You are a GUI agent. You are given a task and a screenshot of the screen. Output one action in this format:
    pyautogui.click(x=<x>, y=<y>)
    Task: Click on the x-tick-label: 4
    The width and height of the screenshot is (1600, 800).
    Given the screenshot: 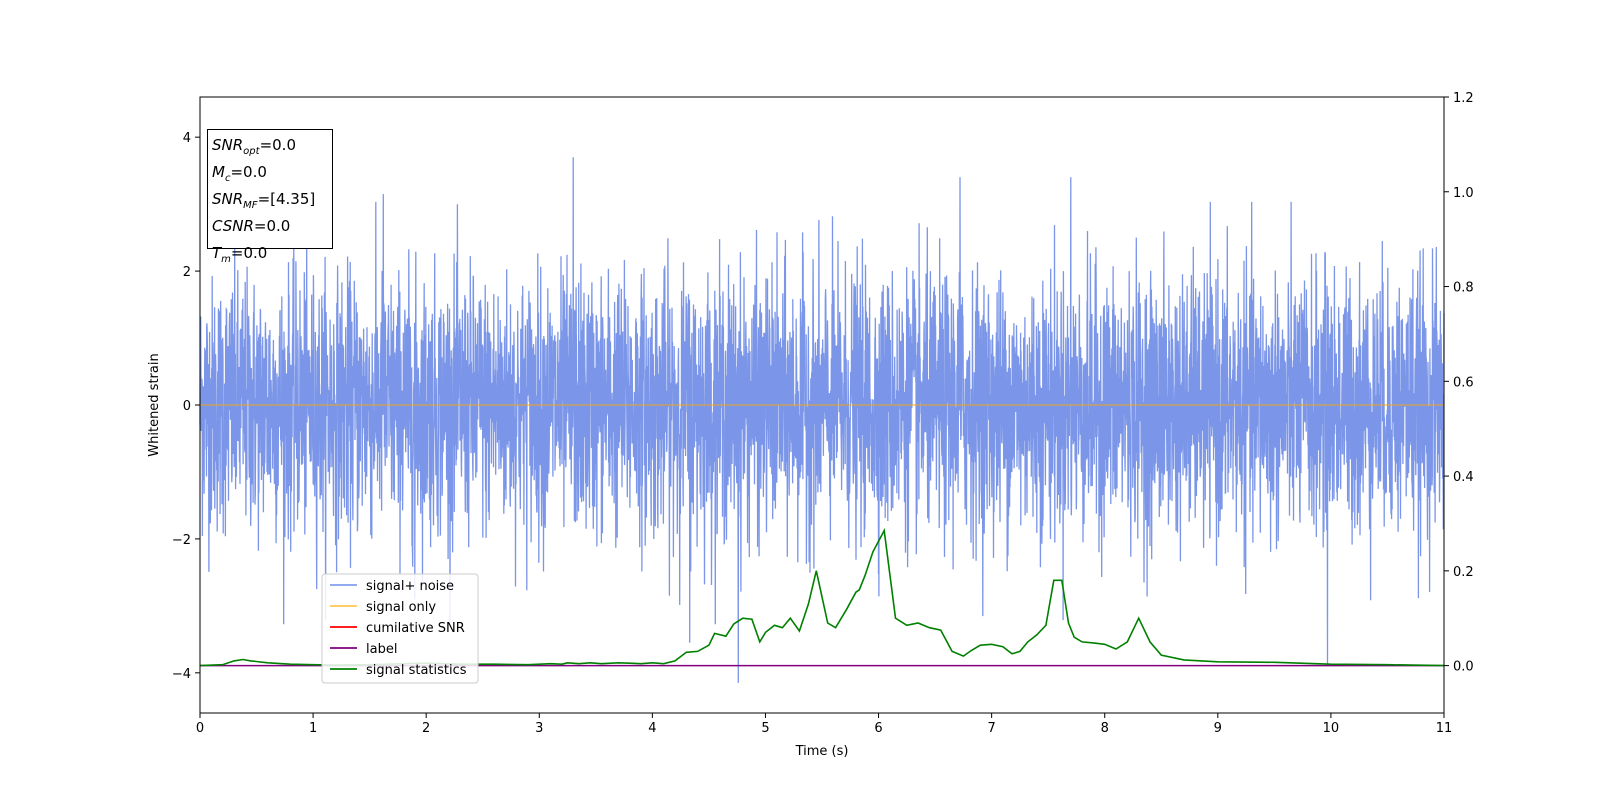 What is the action you would take?
    pyautogui.click(x=652, y=728)
    